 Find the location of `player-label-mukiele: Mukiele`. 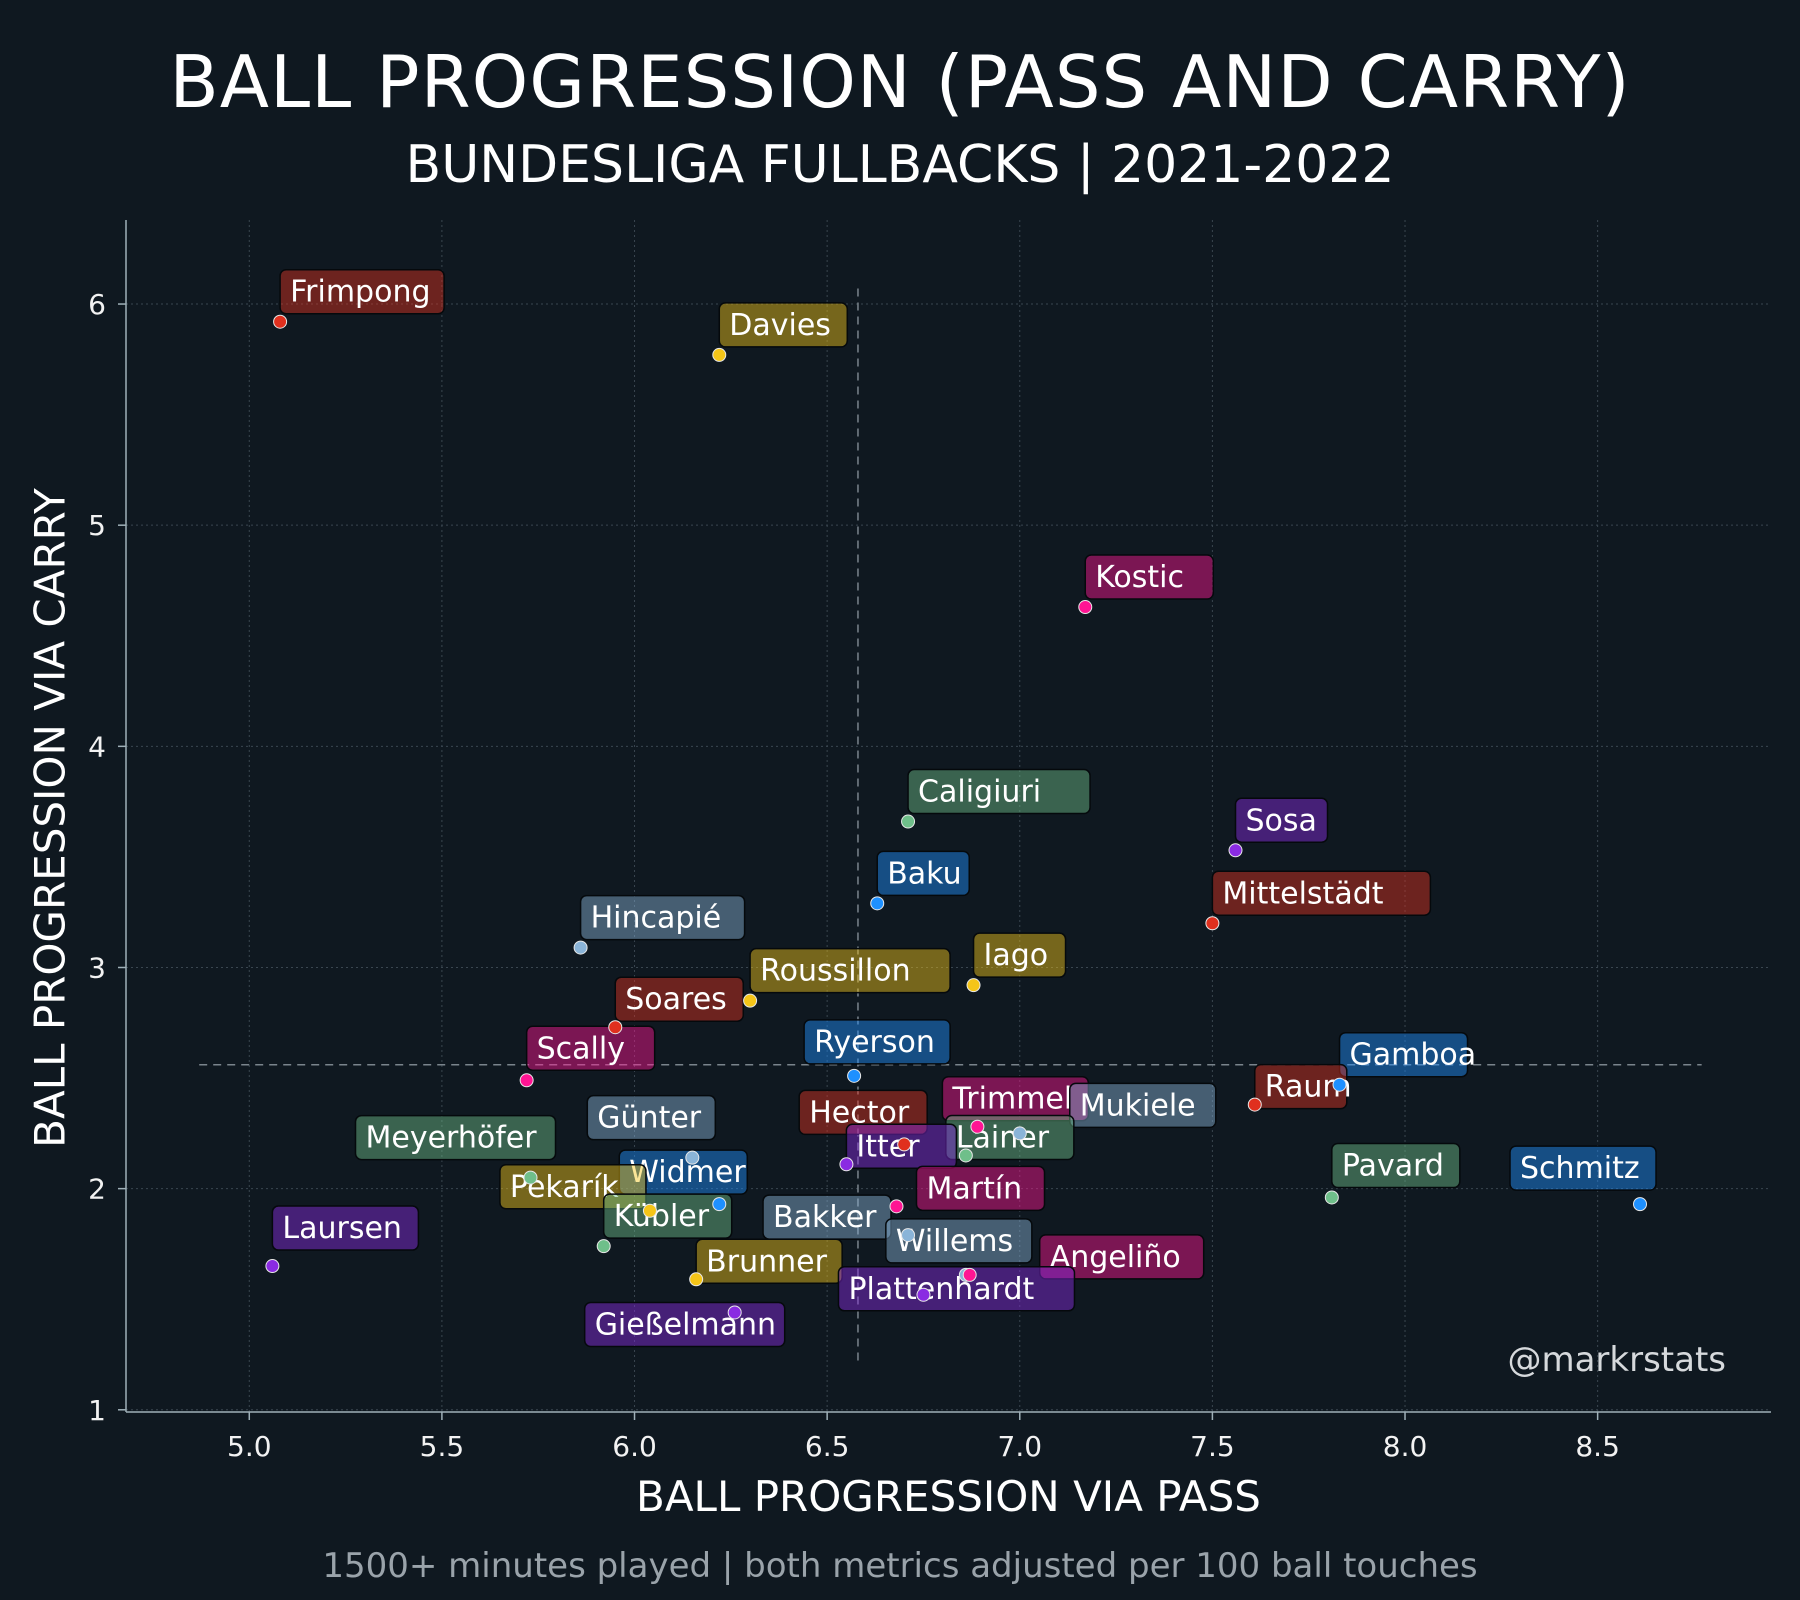

player-label-mukiele: Mukiele is located at coordinates (1143, 1105).